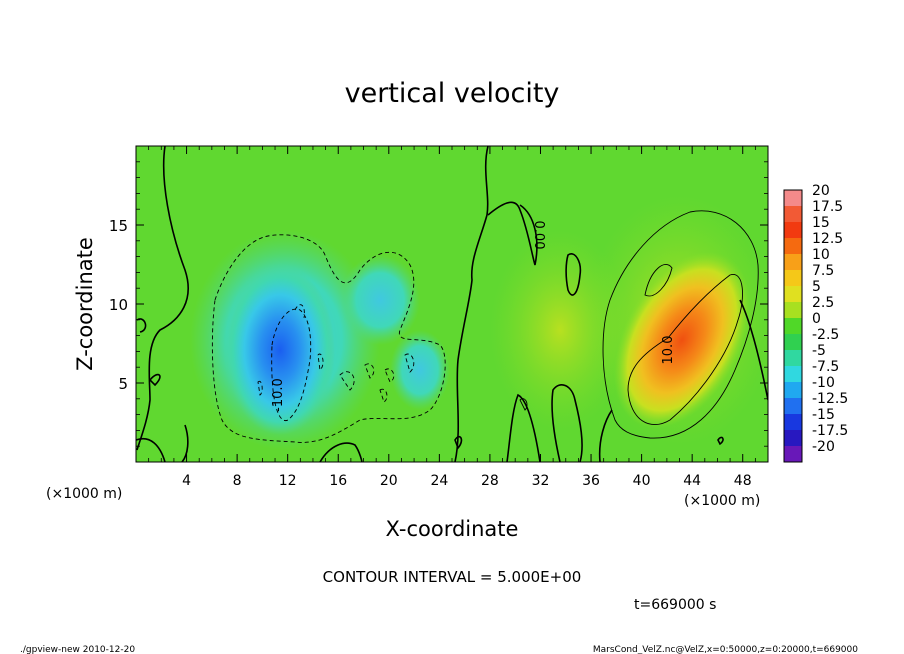  I want to click on contour-label-negative: -10.0, so click(278, 395).